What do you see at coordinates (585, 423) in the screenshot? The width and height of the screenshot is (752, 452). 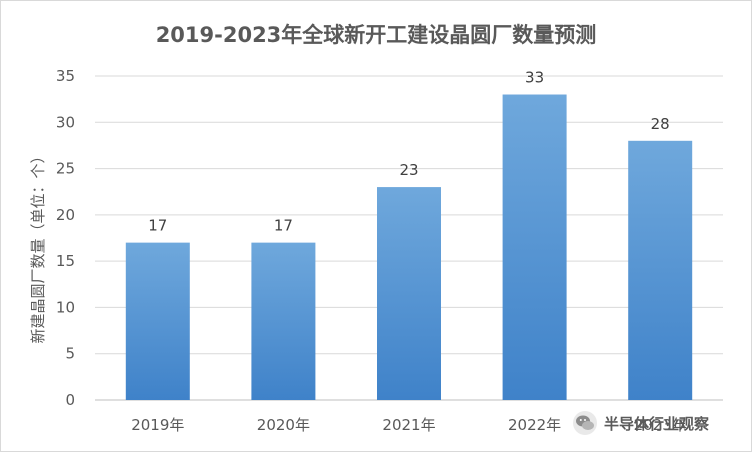 I see `wechat-icon` at bounding box center [585, 423].